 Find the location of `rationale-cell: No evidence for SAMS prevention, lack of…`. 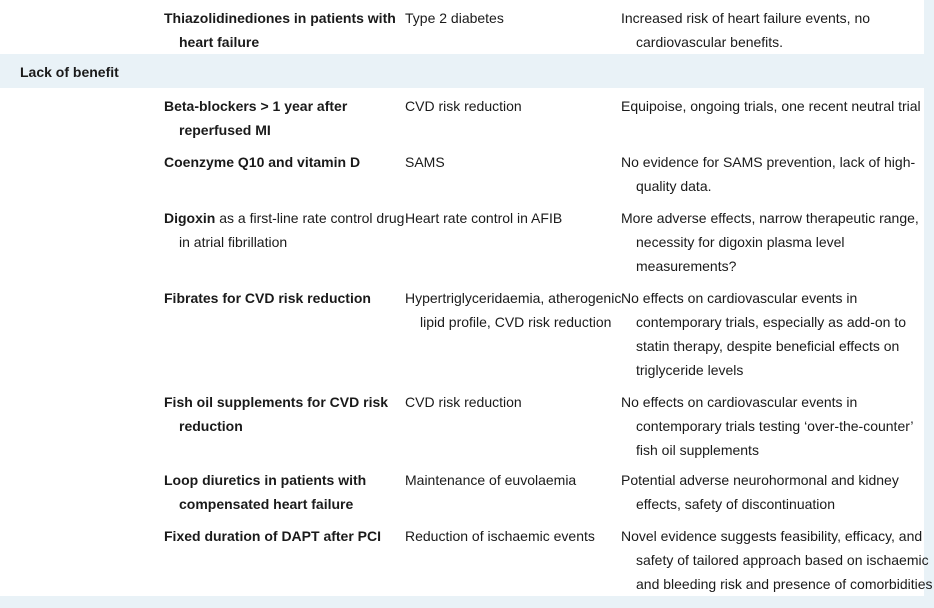

rationale-cell: No evidence for SAMS prevention, lack of… is located at coordinates (768, 174).